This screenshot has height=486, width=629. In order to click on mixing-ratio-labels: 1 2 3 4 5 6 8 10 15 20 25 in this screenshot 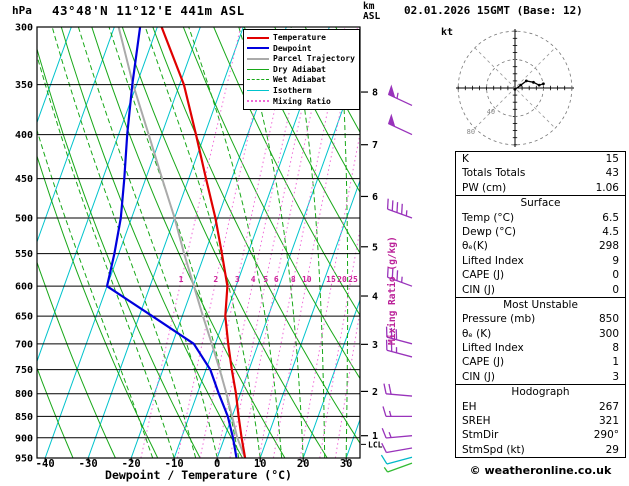, I will do `click(268, 279)`.